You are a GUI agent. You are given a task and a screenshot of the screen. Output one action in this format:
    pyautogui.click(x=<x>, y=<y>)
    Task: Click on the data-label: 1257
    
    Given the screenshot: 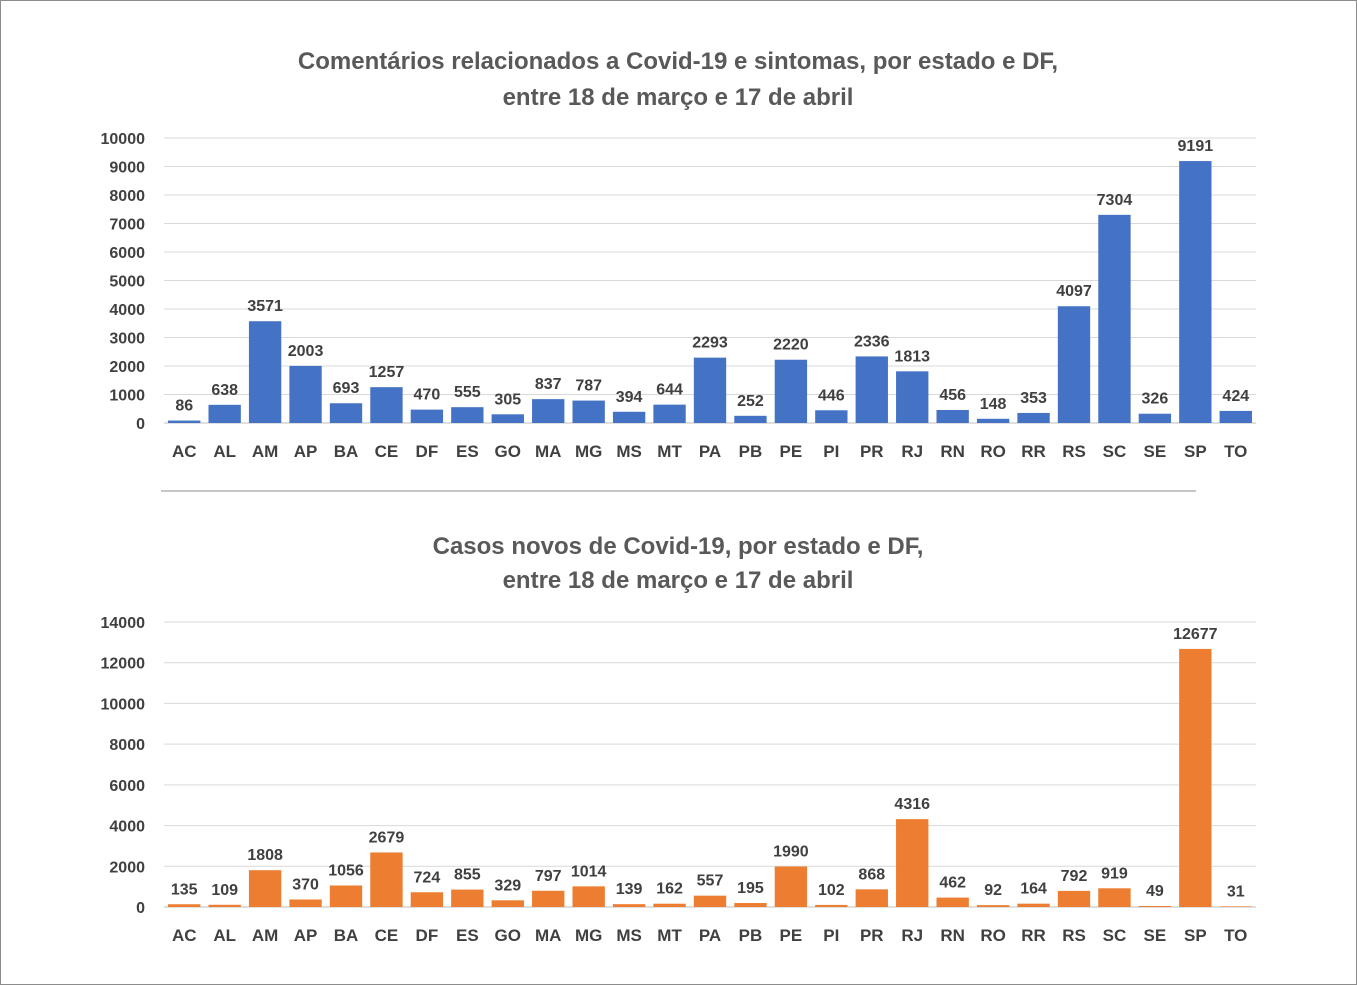 What is the action you would take?
    pyautogui.click(x=387, y=372)
    